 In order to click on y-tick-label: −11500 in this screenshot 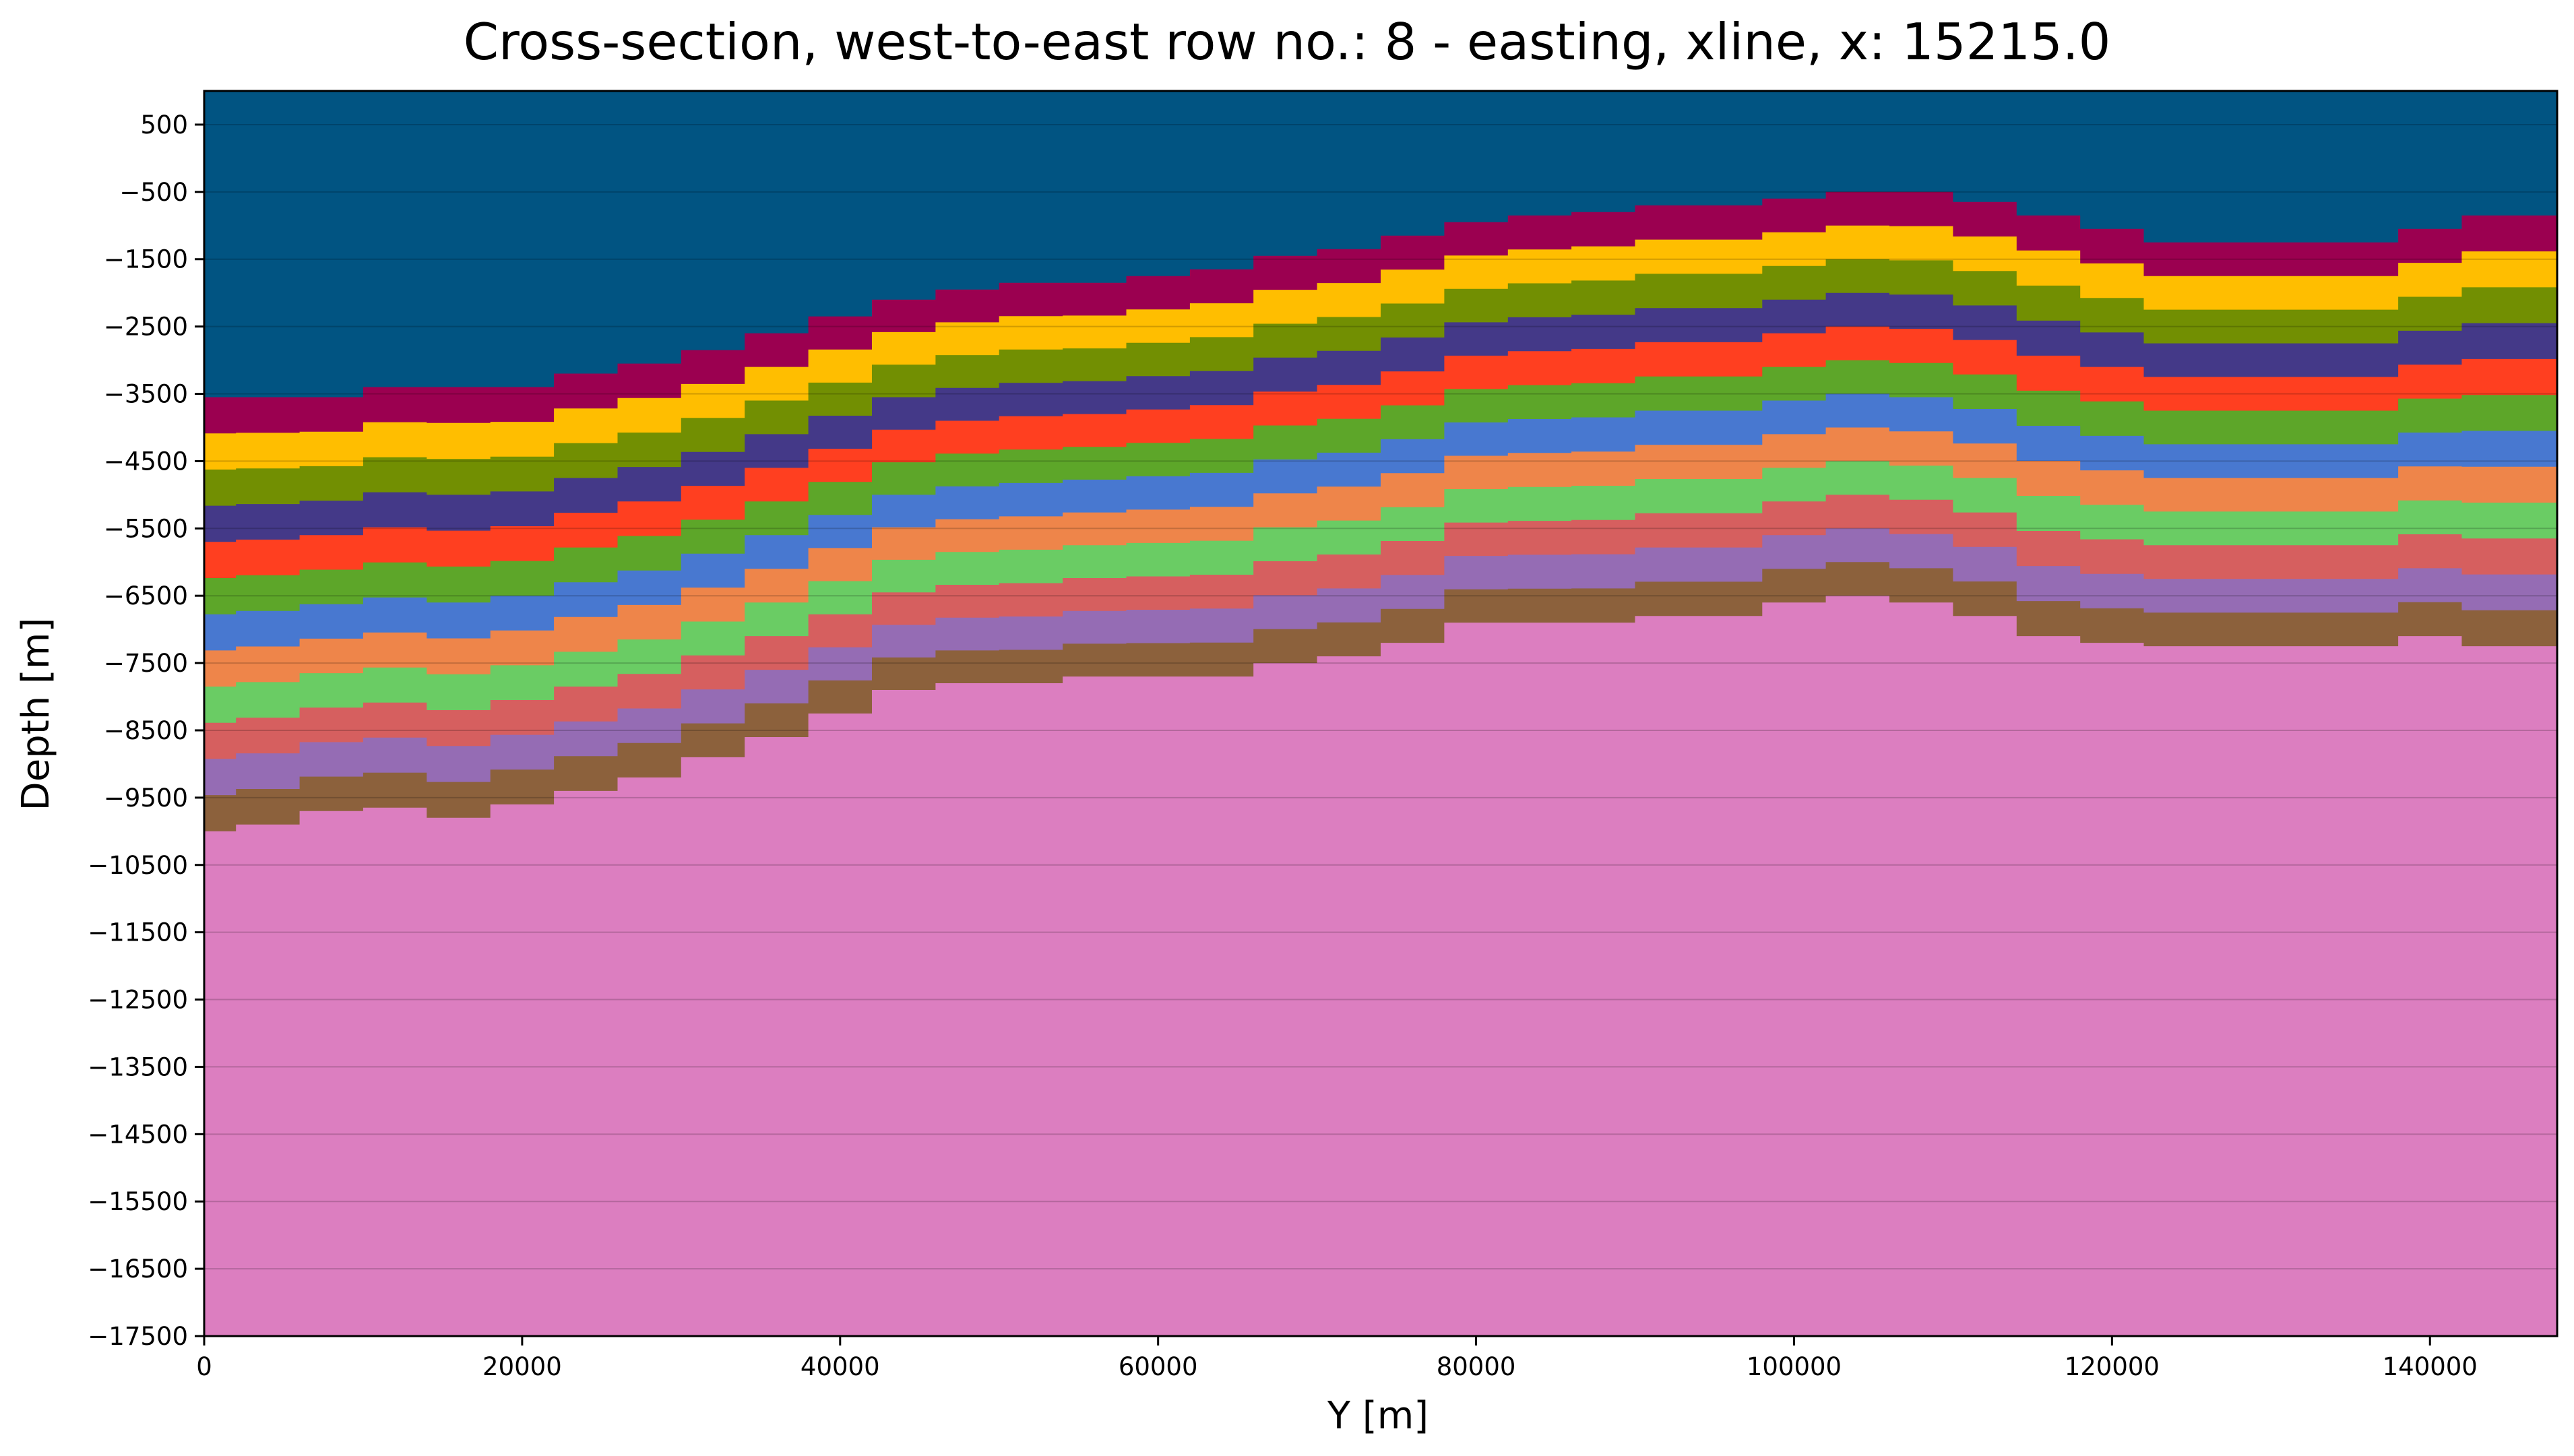, I will do `click(138, 932)`.